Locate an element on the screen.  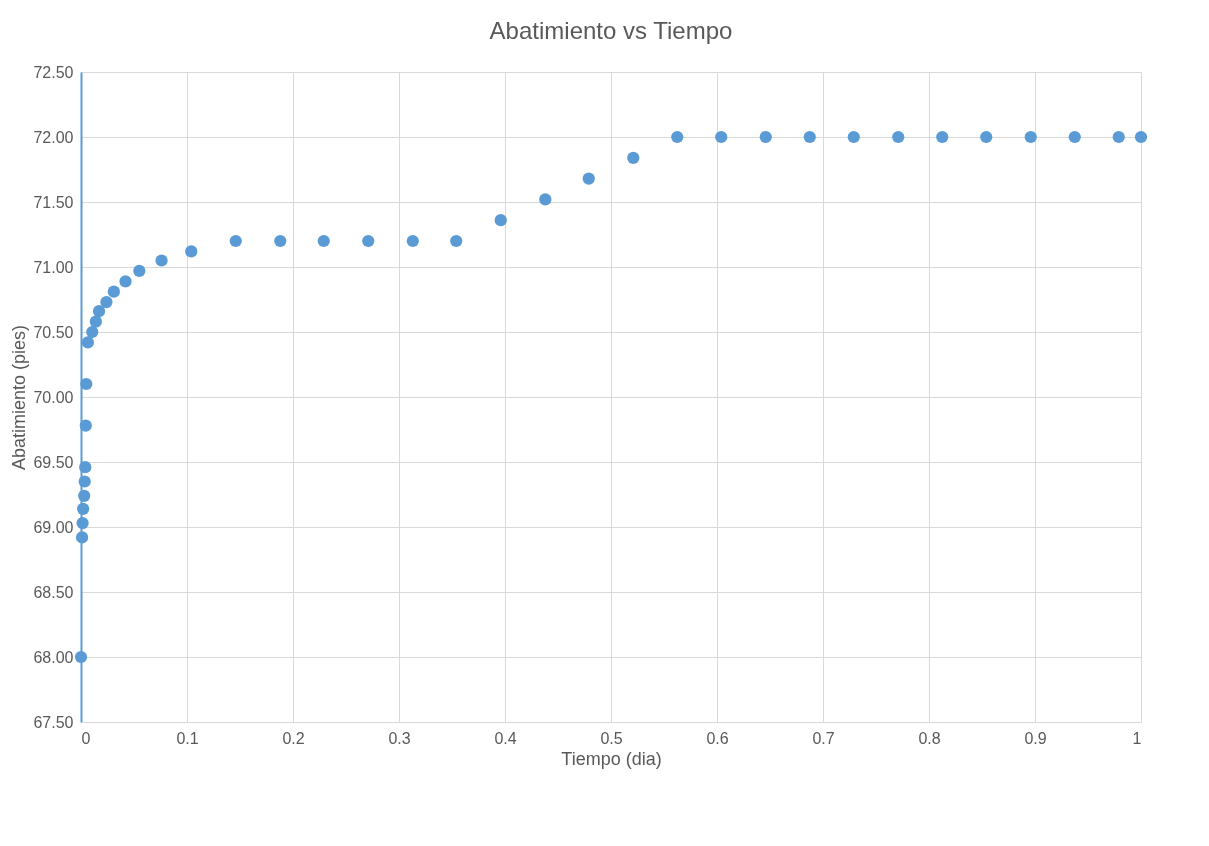
y-tick-label: 71.00 is located at coordinates (53, 267).